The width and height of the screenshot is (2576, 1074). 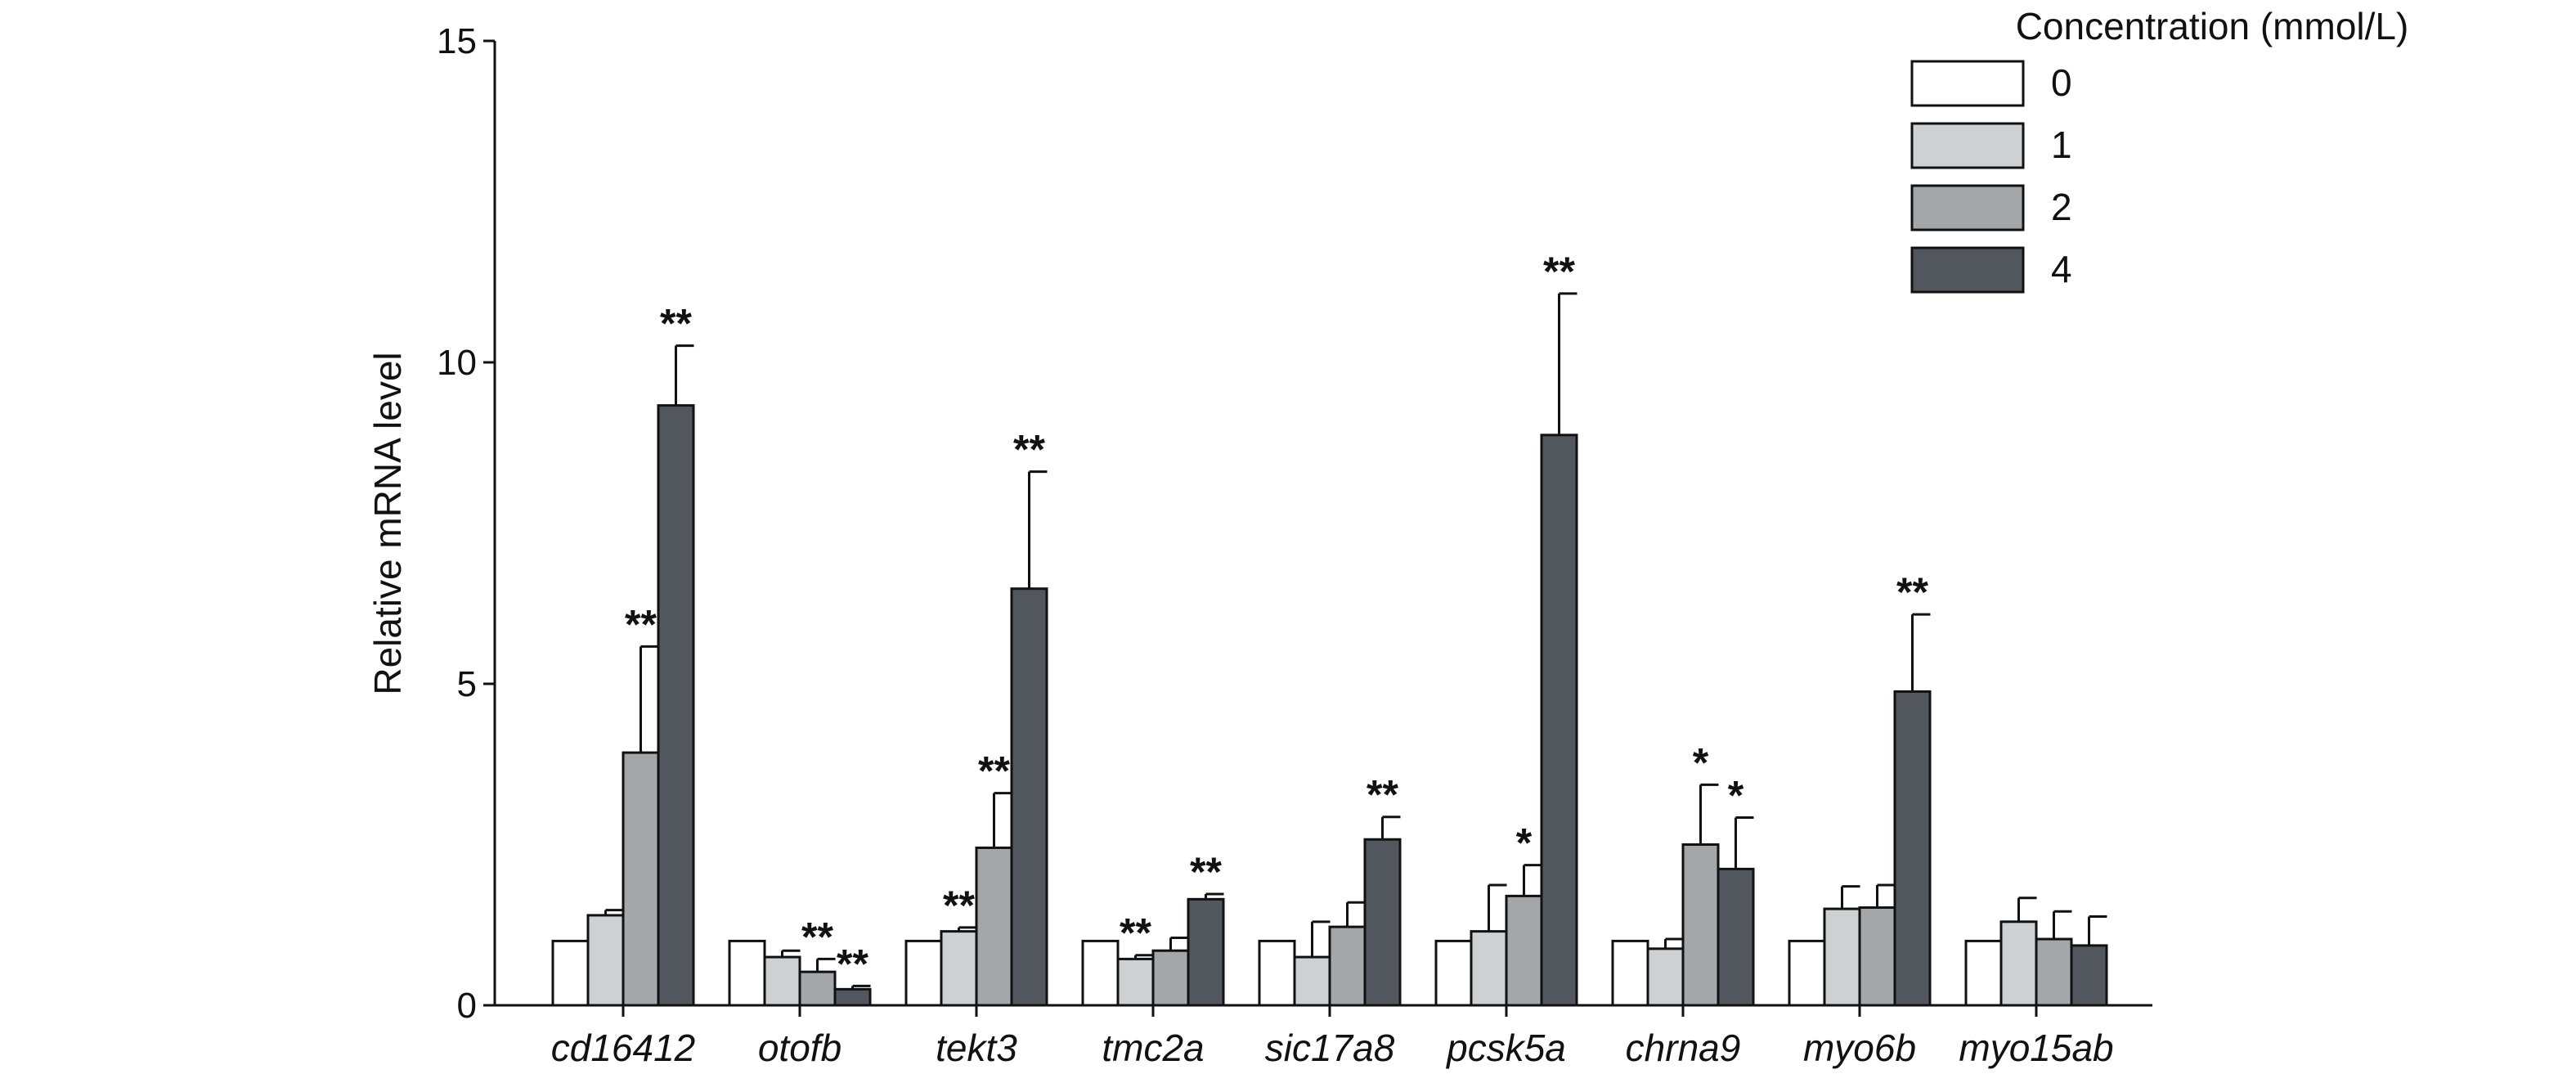 I want to click on y-axis: 0 5 10 15, so click(x=466, y=523).